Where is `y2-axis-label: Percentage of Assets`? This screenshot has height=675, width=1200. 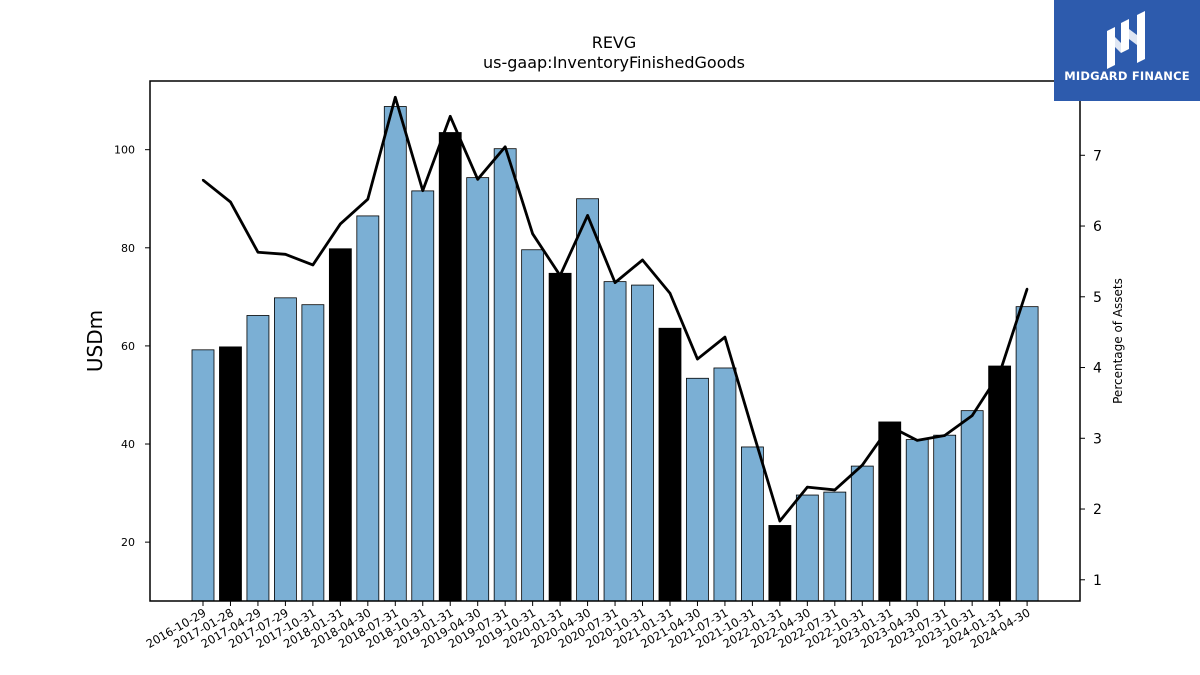 y2-axis-label: Percentage of Assets is located at coordinates (1118, 341).